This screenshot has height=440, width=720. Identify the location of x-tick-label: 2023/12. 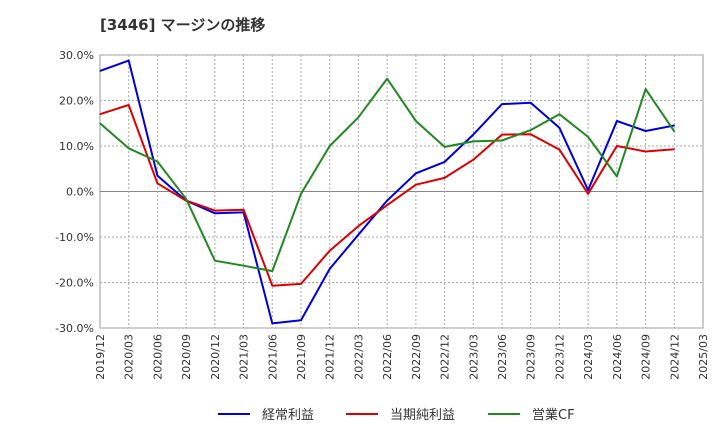
(559, 357).